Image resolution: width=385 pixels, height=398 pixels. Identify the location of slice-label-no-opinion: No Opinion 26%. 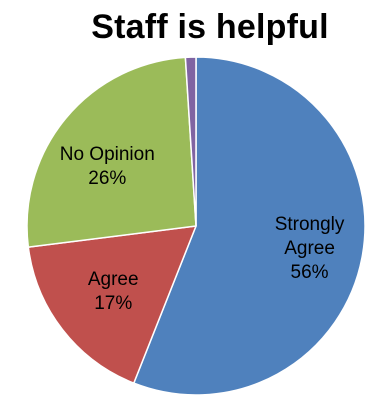
(107, 166).